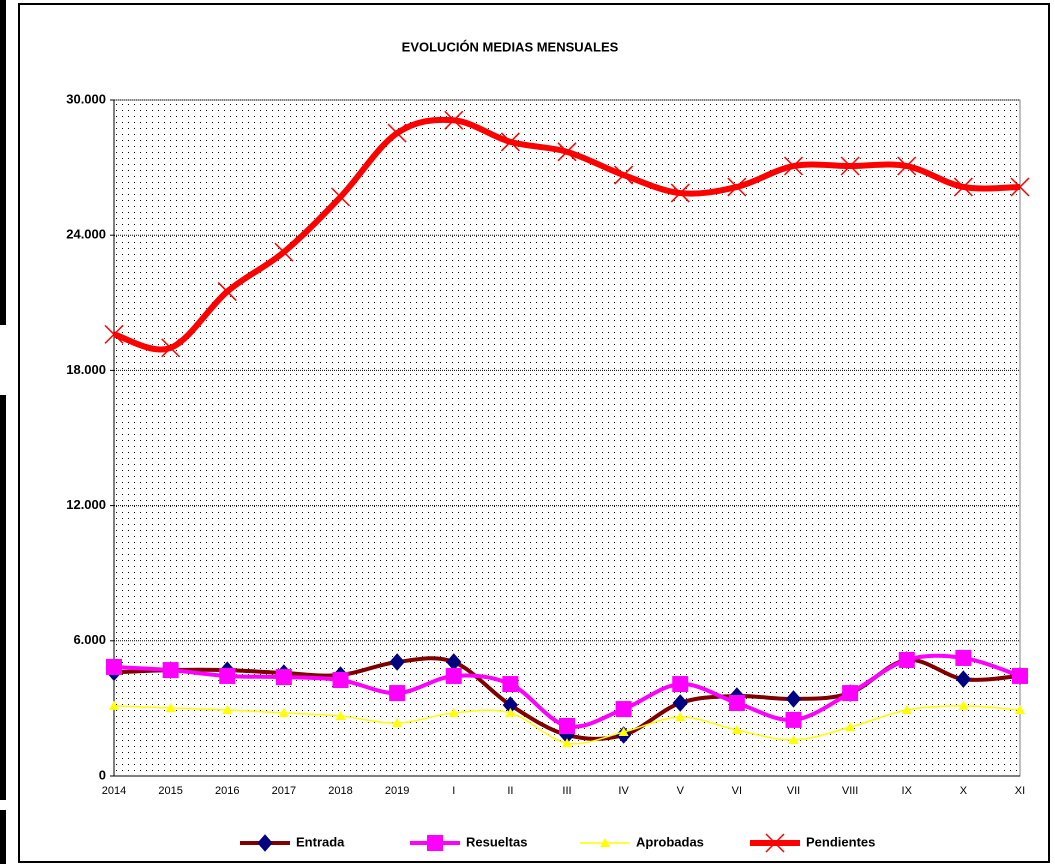 The image size is (1055, 864). Describe the element at coordinates (320, 841) in the screenshot. I see `legend-label: Entrada` at that location.